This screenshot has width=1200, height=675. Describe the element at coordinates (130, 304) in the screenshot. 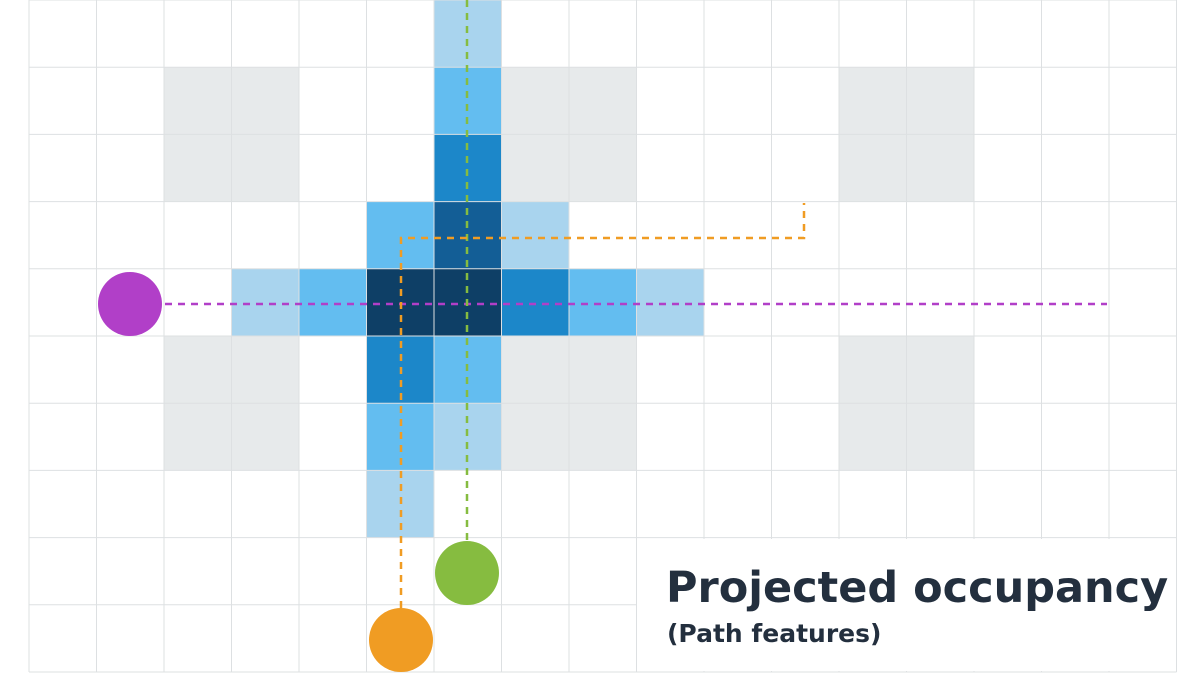

I see `purple-agent` at that location.